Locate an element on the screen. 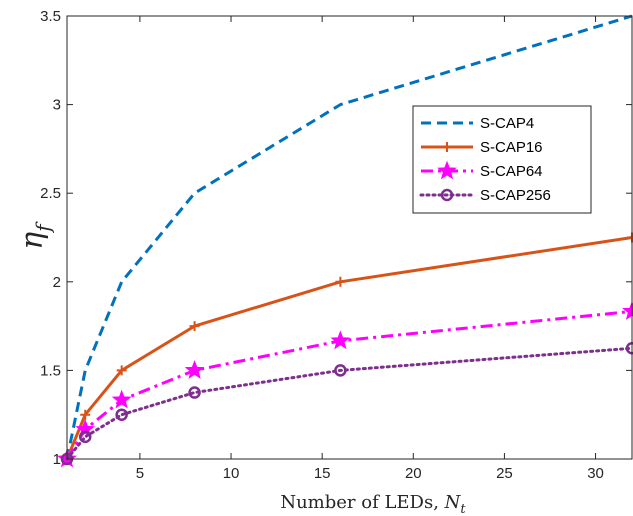  legend-item-s-cap16-label: S-CAP16 is located at coordinates (511, 147).